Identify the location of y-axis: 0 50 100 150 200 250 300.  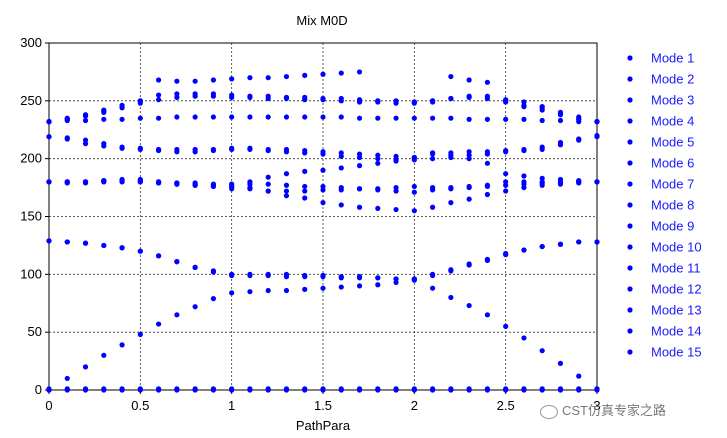
(34, 216).